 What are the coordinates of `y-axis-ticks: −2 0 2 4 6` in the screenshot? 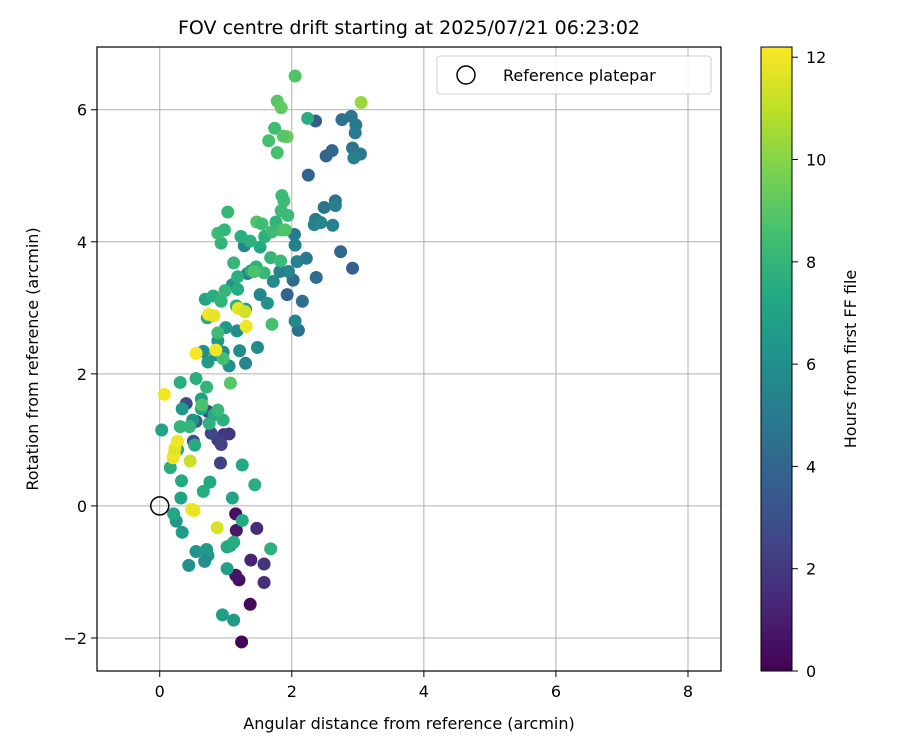 It's located at (80, 374).